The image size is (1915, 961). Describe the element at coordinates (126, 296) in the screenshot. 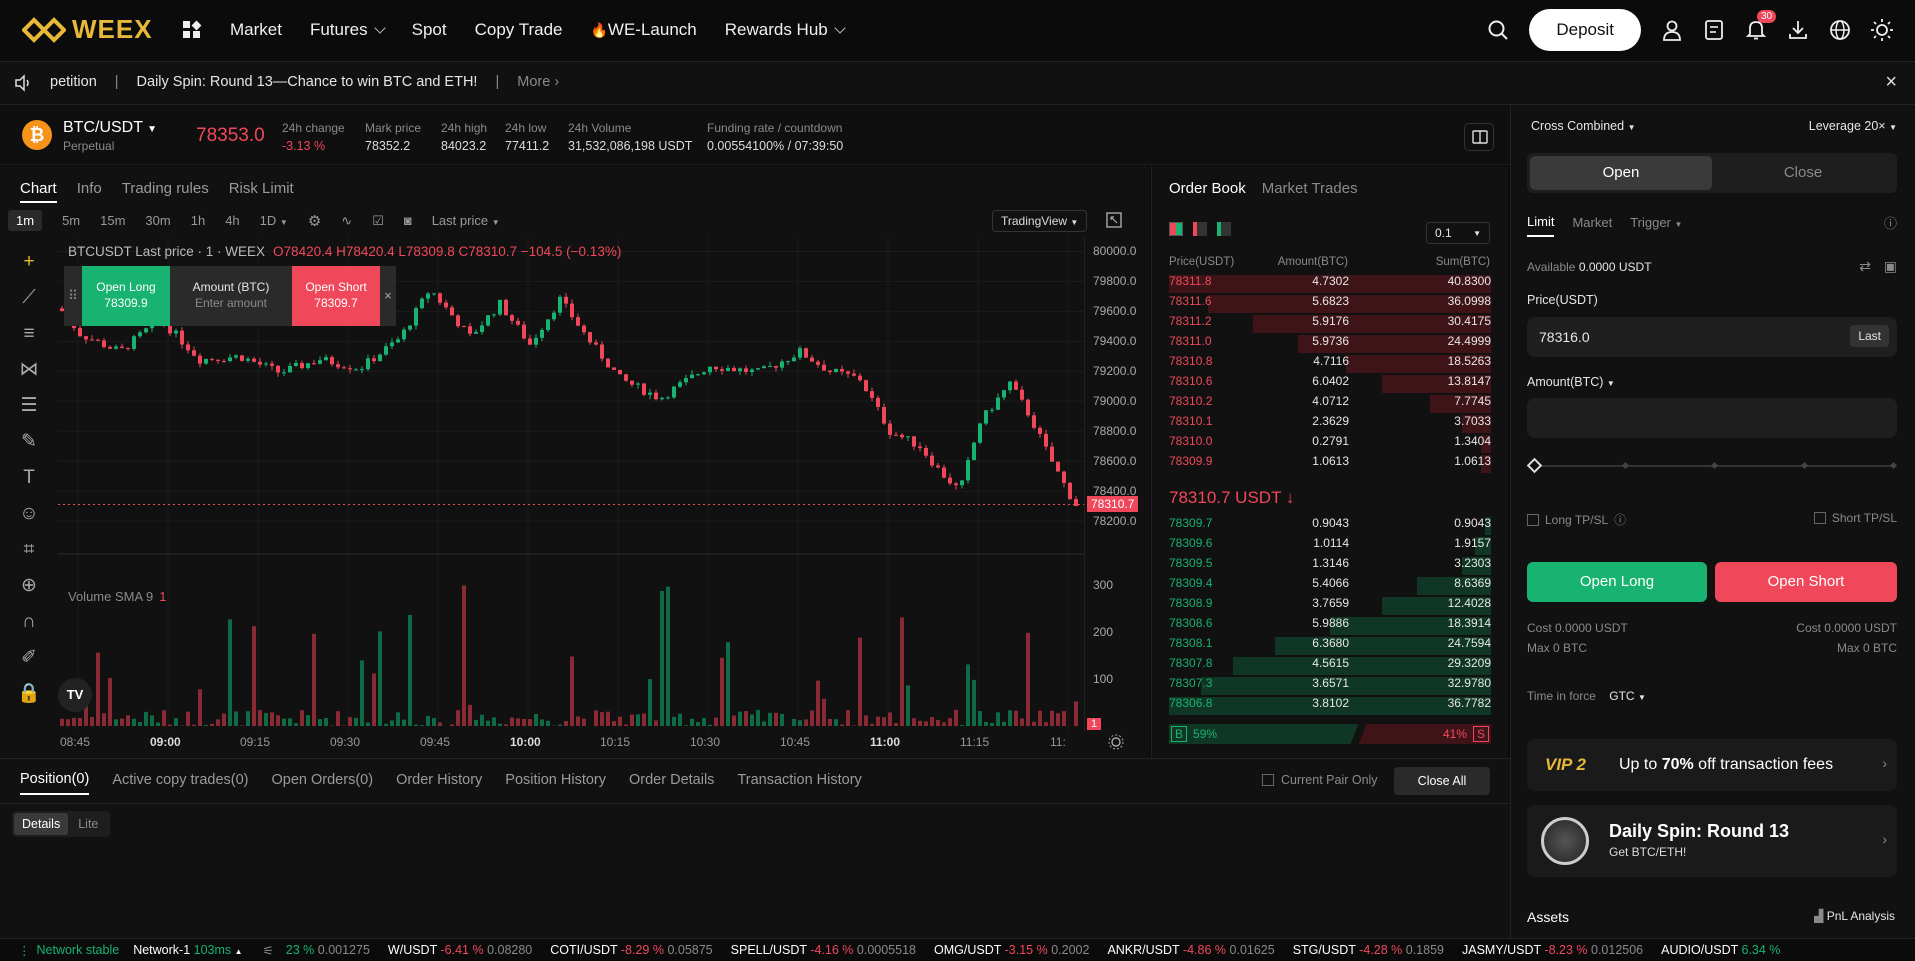

I see `quick-open-long-button: Open Long 78309.9` at that location.